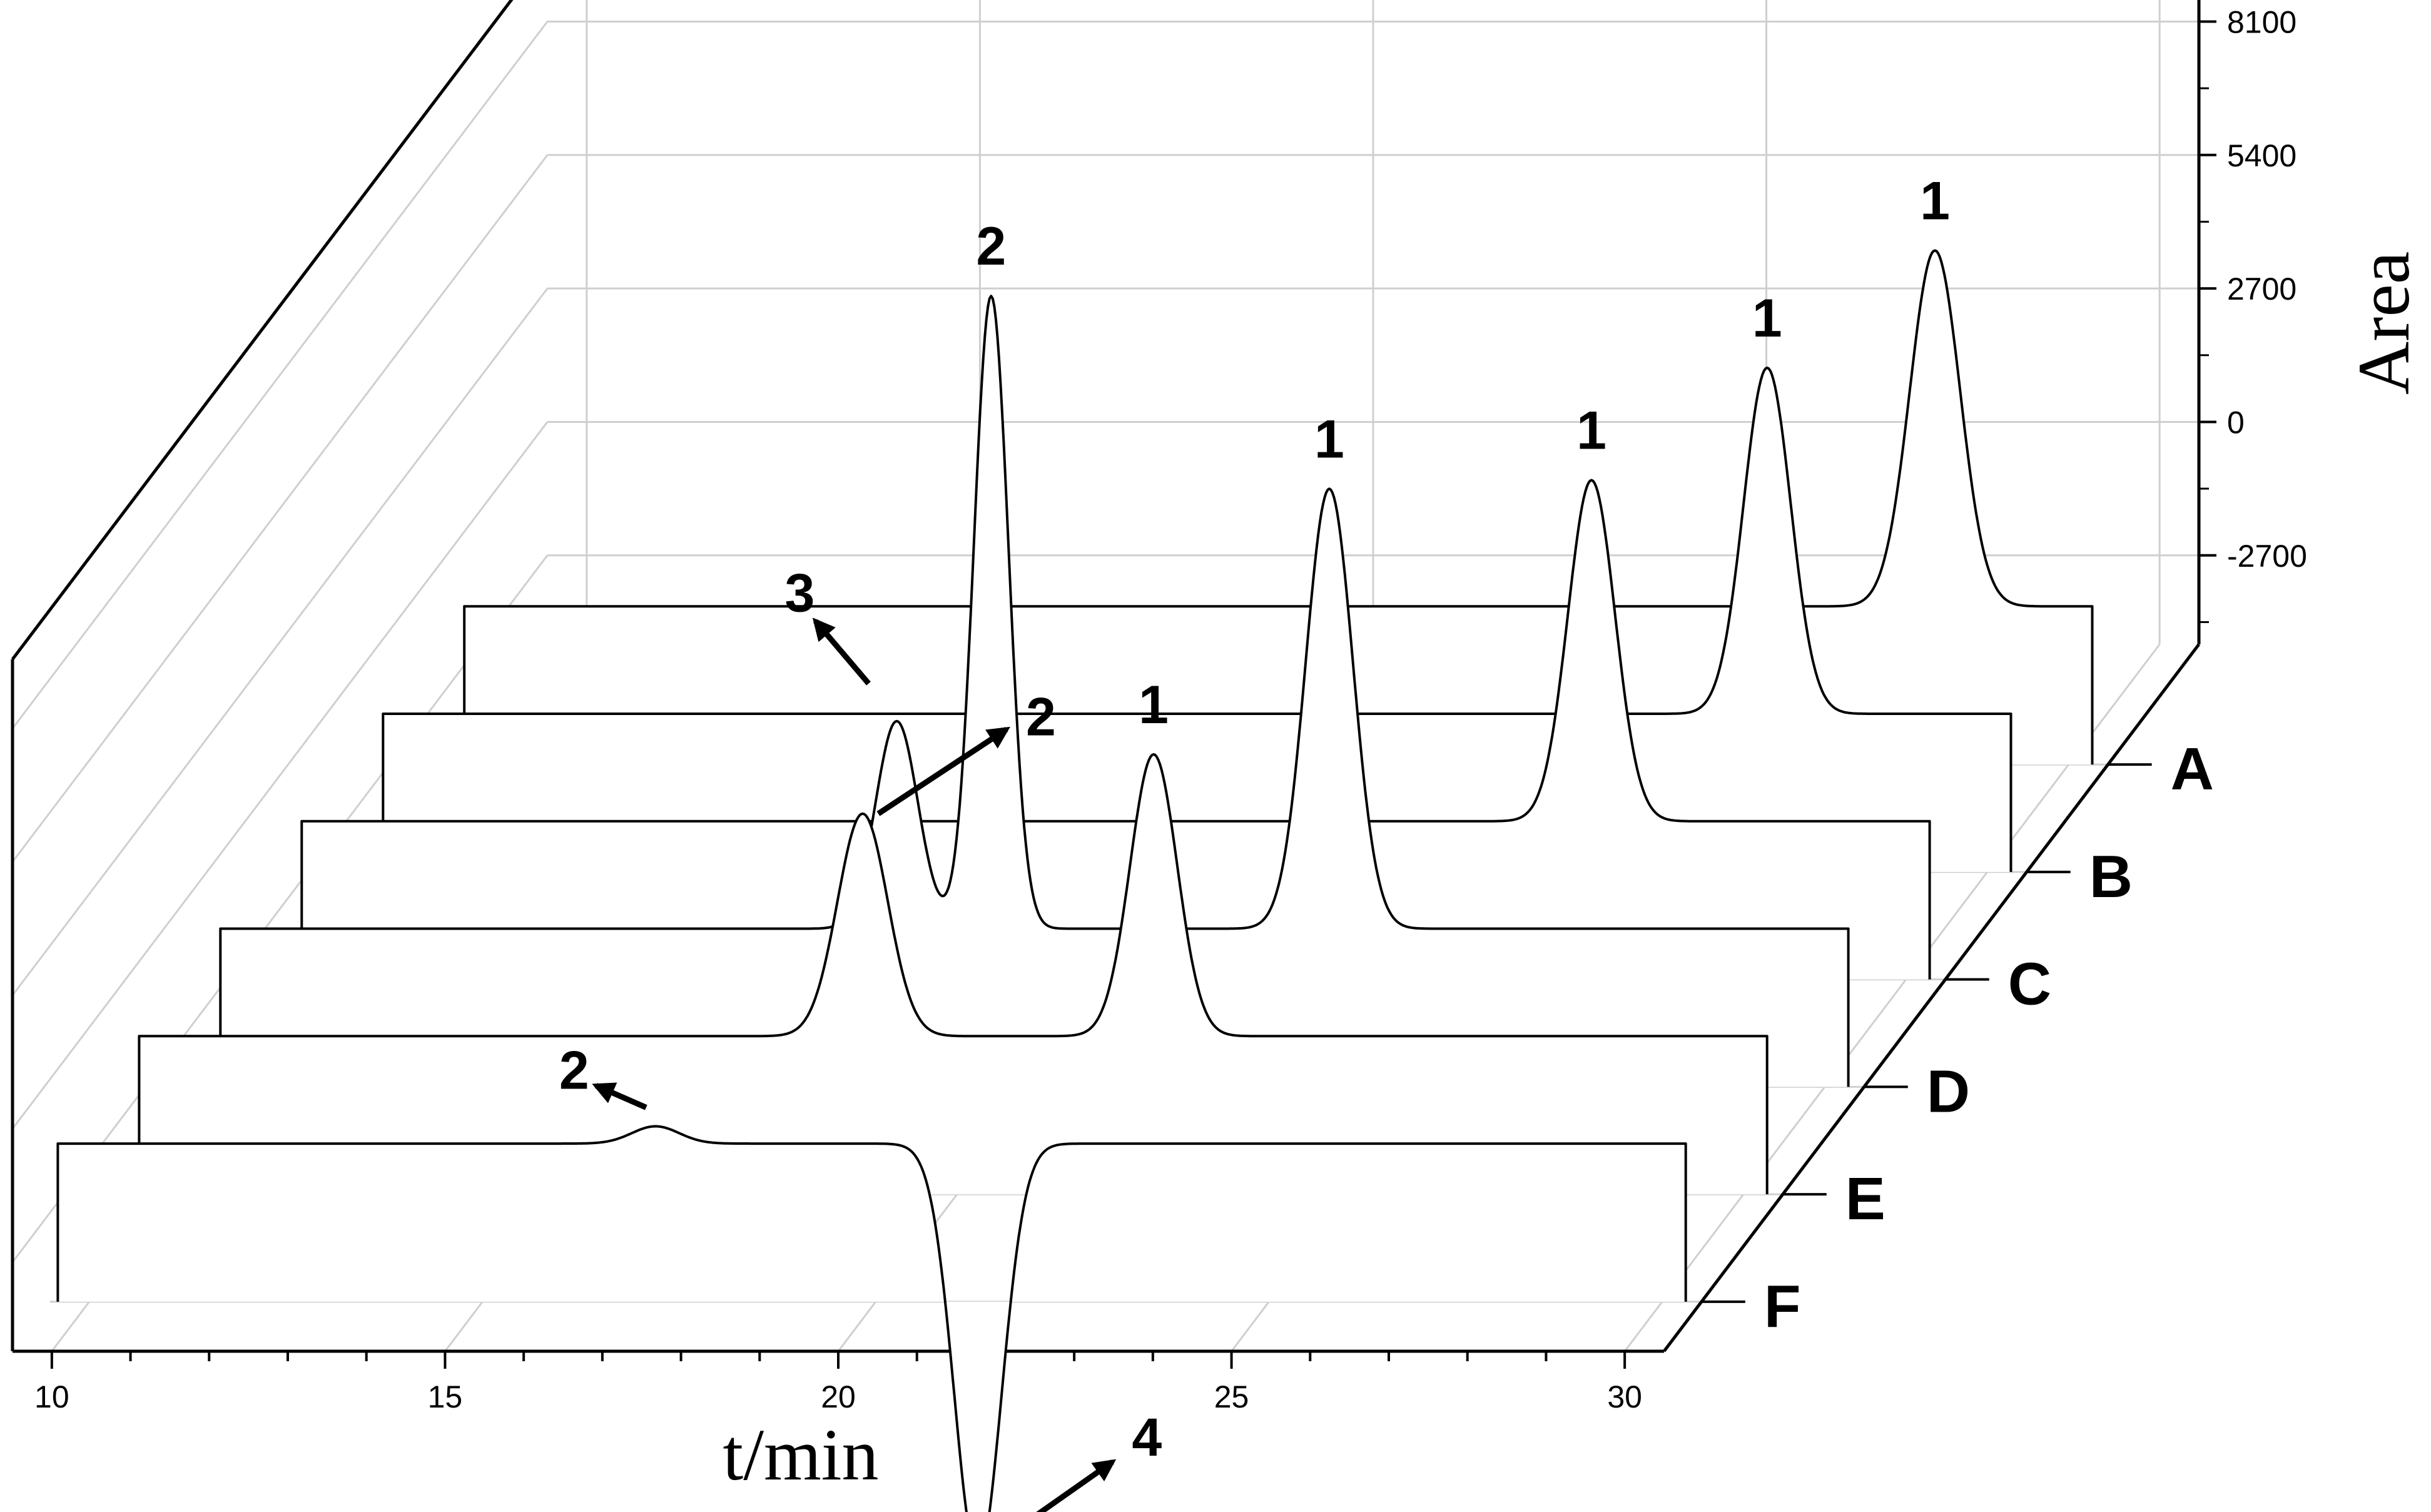 The width and height of the screenshot is (2431, 1512). What do you see at coordinates (991, 246) in the screenshot?
I see `peak-label: 2` at bounding box center [991, 246].